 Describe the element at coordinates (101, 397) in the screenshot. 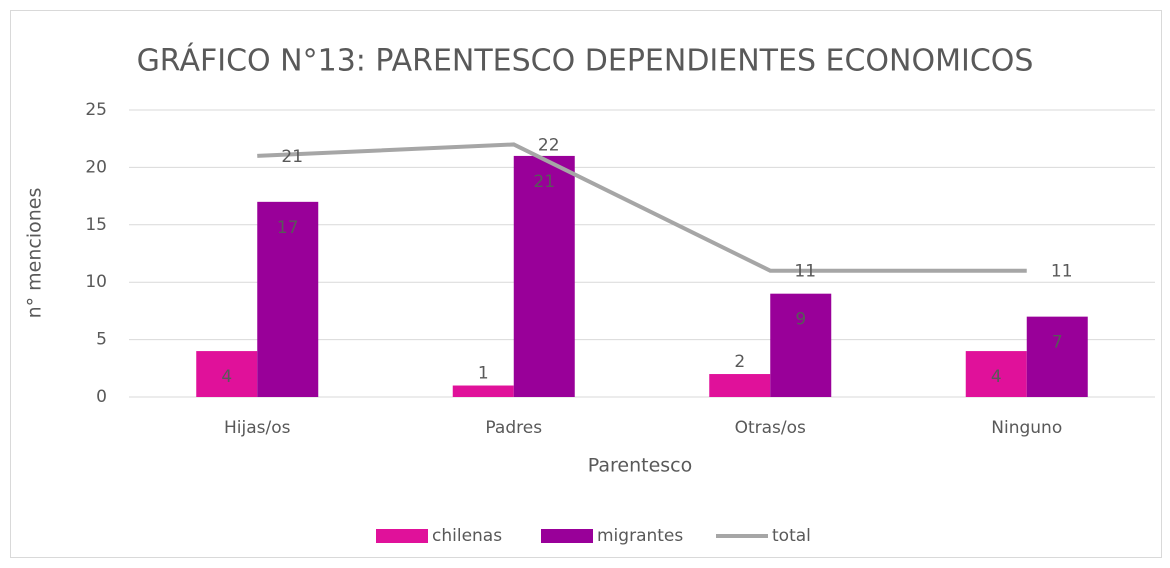

I see `y-tick-label: 0` at that location.